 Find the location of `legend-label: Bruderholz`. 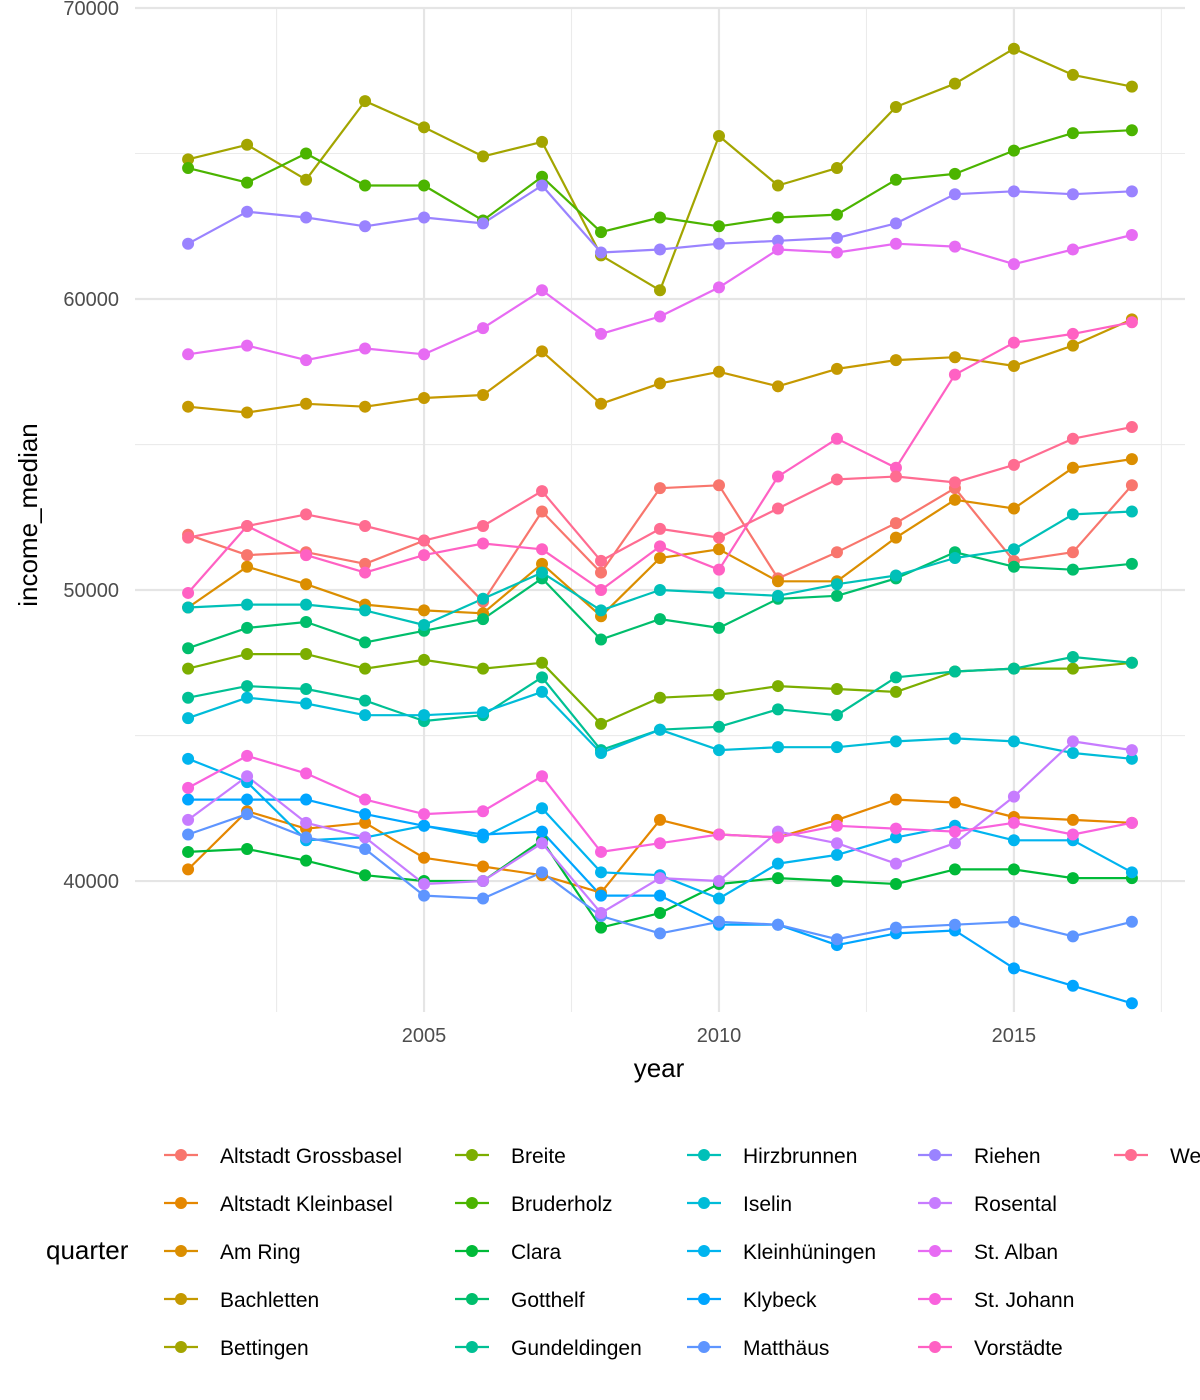

legend-label: Bruderholz is located at coordinates (562, 1204).